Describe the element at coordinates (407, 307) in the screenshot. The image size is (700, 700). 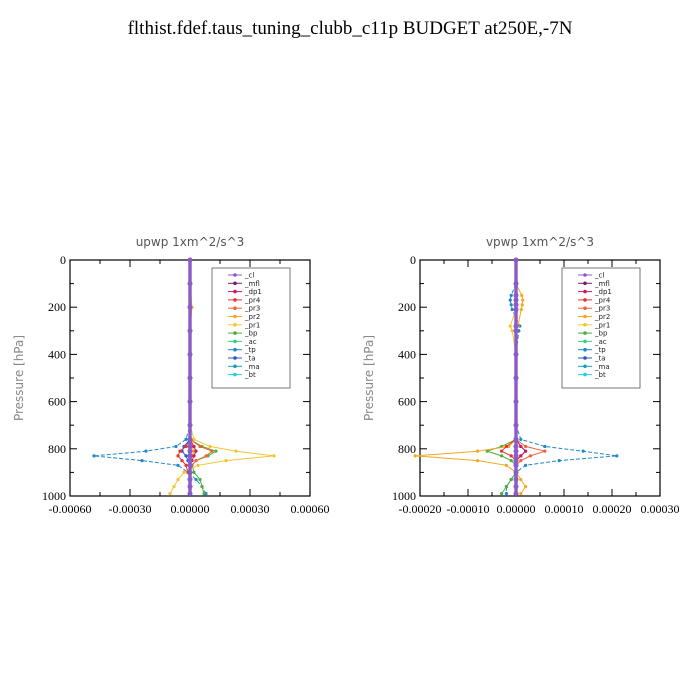
I see `y-tick-label: 200` at that location.